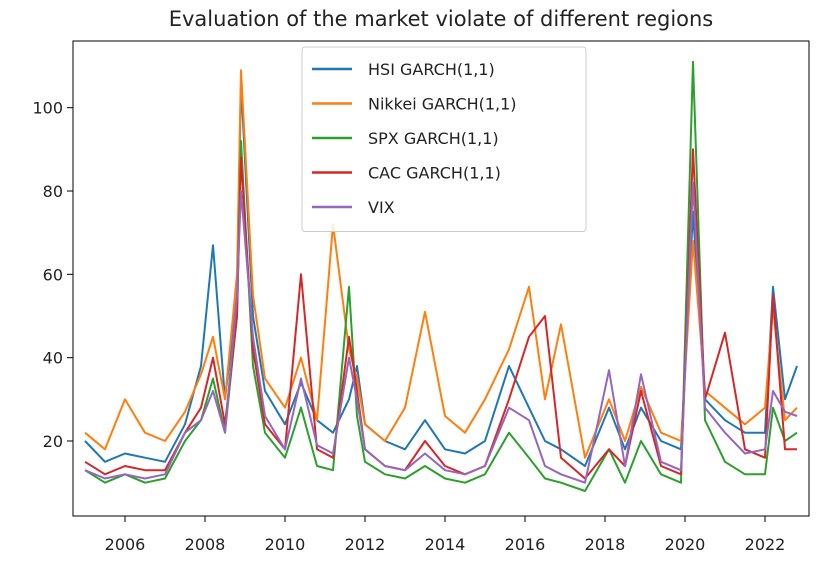 The image size is (835, 573). Describe the element at coordinates (525, 544) in the screenshot. I see `x-tick-label: 2016` at that location.